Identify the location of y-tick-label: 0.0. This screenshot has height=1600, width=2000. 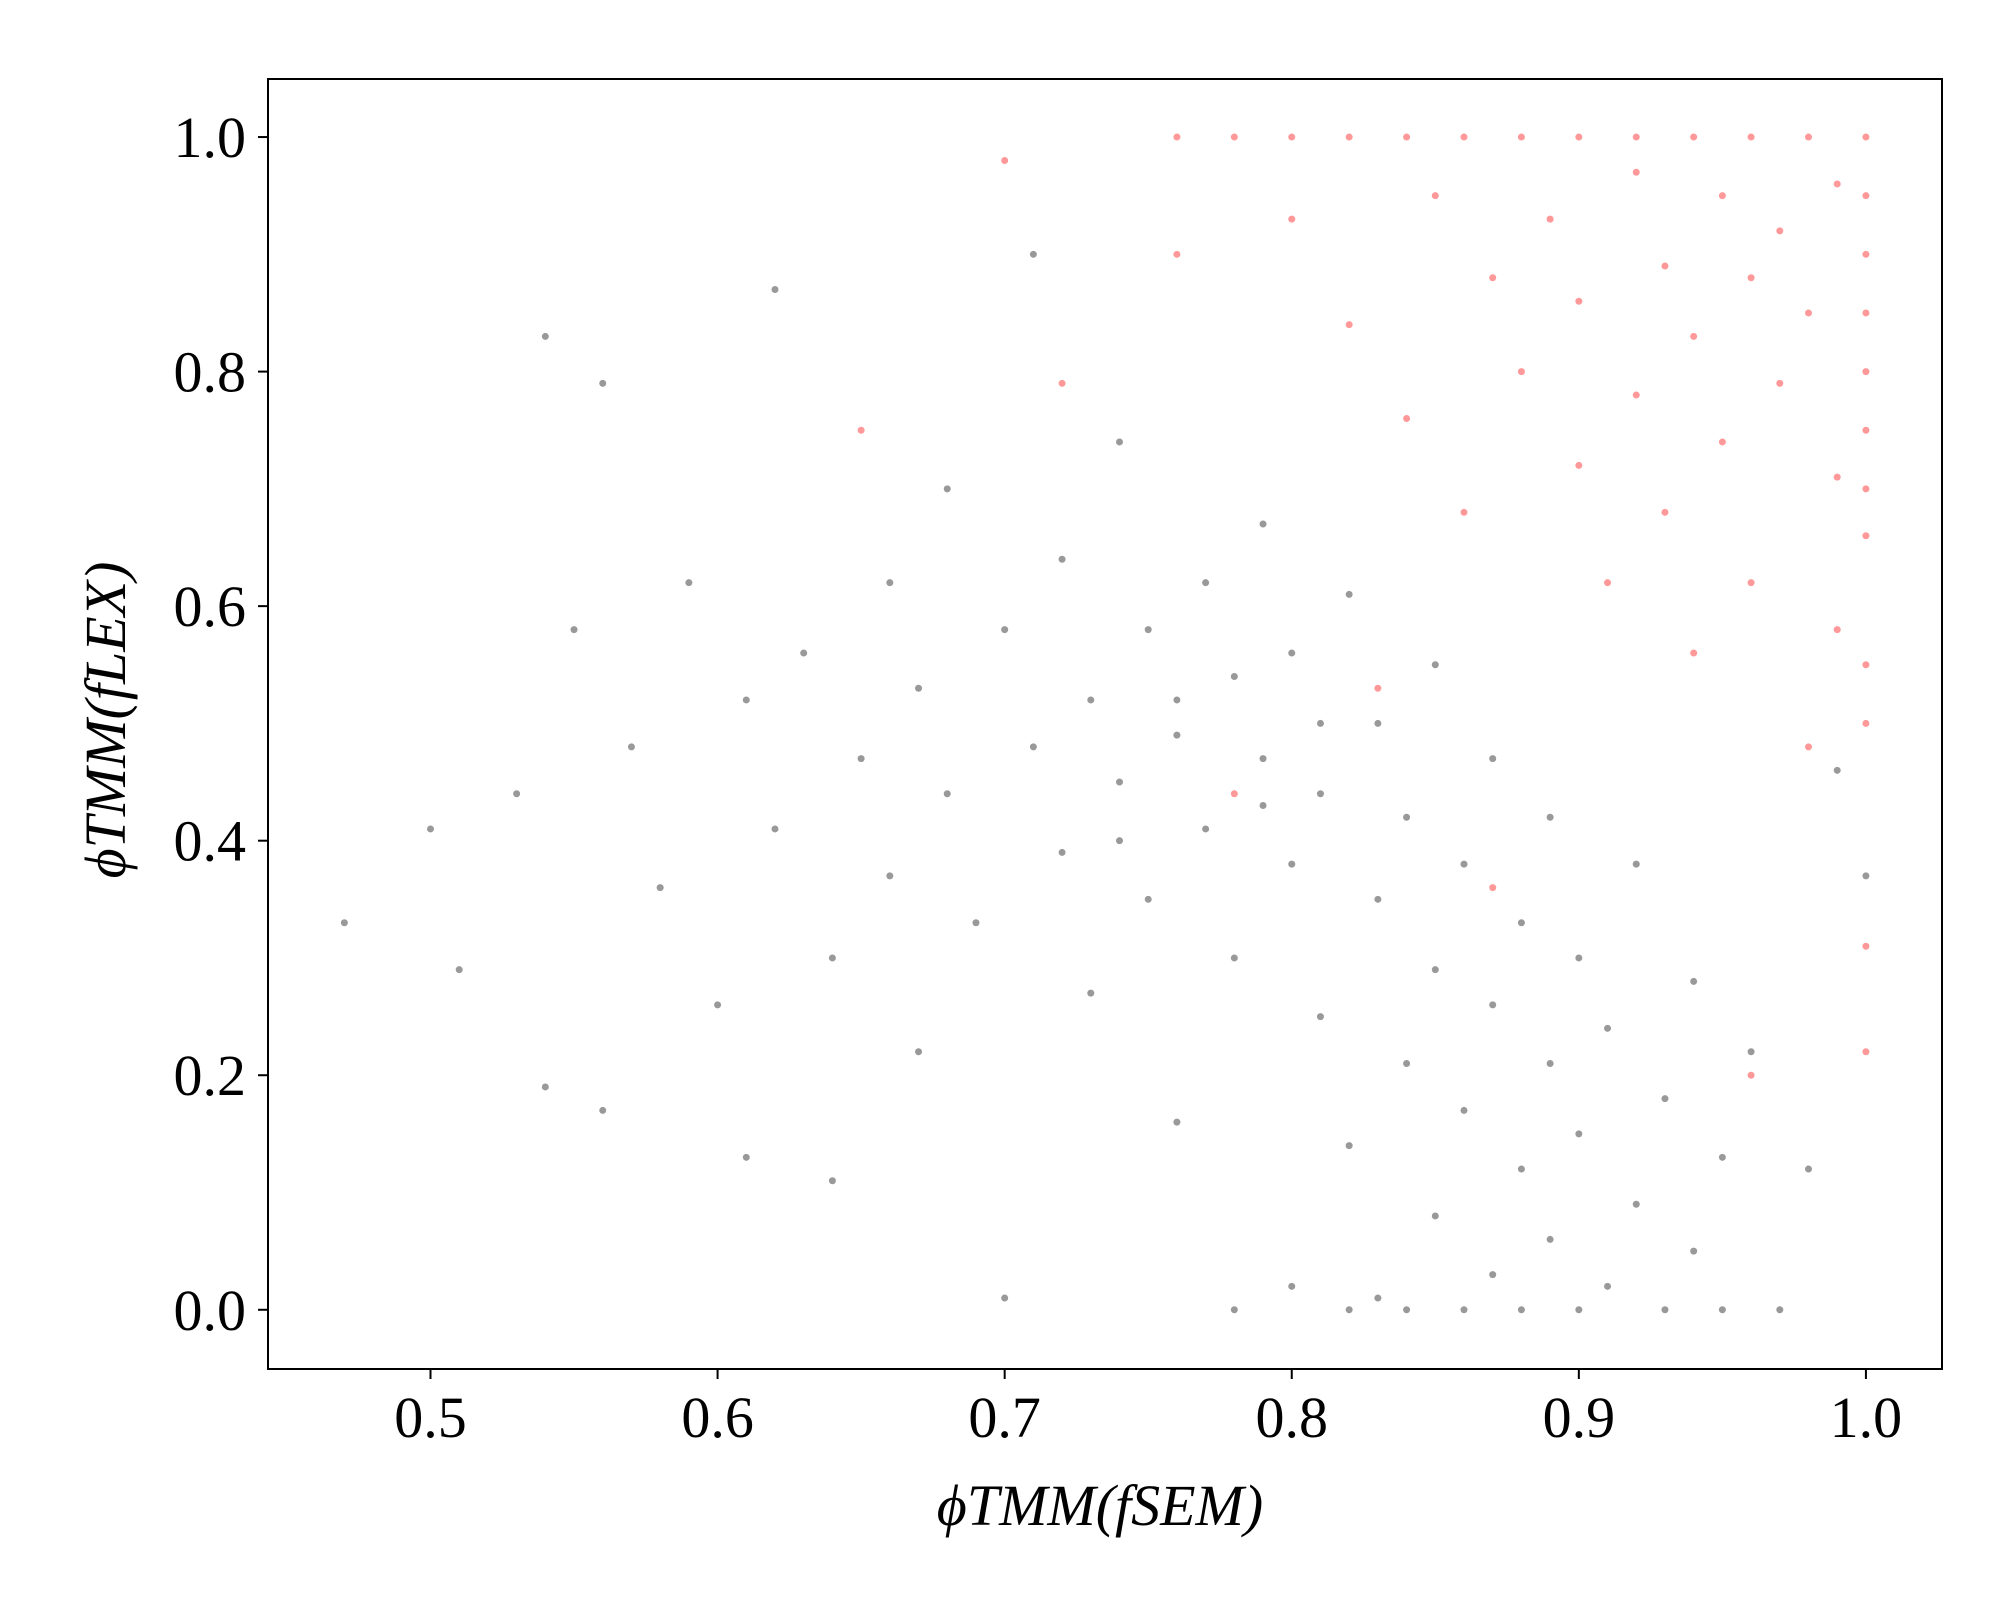
(210, 1310).